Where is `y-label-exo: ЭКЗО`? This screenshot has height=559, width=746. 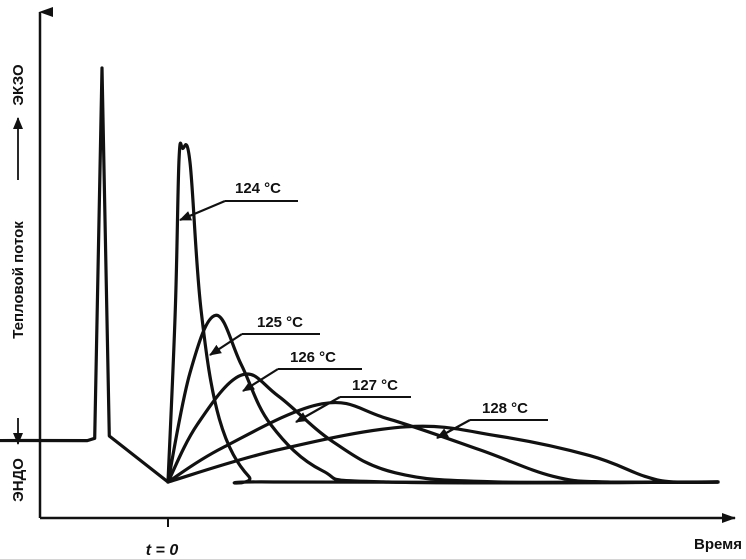 y-label-exo: ЭКЗО is located at coordinates (18, 85).